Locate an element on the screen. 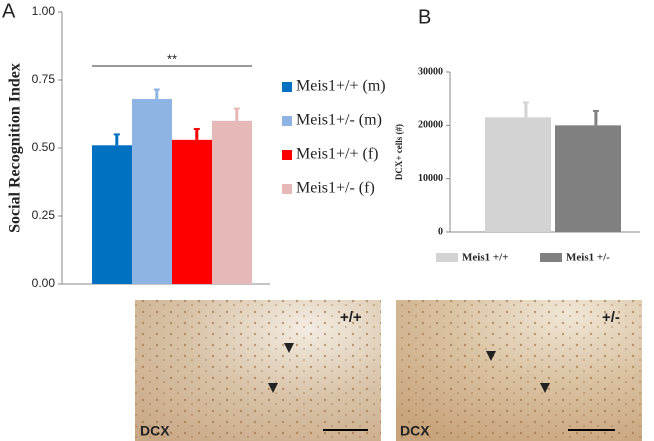 The height and width of the screenshot is (441, 654). legend-label: Meis1+/- (f) is located at coordinates (335, 188).